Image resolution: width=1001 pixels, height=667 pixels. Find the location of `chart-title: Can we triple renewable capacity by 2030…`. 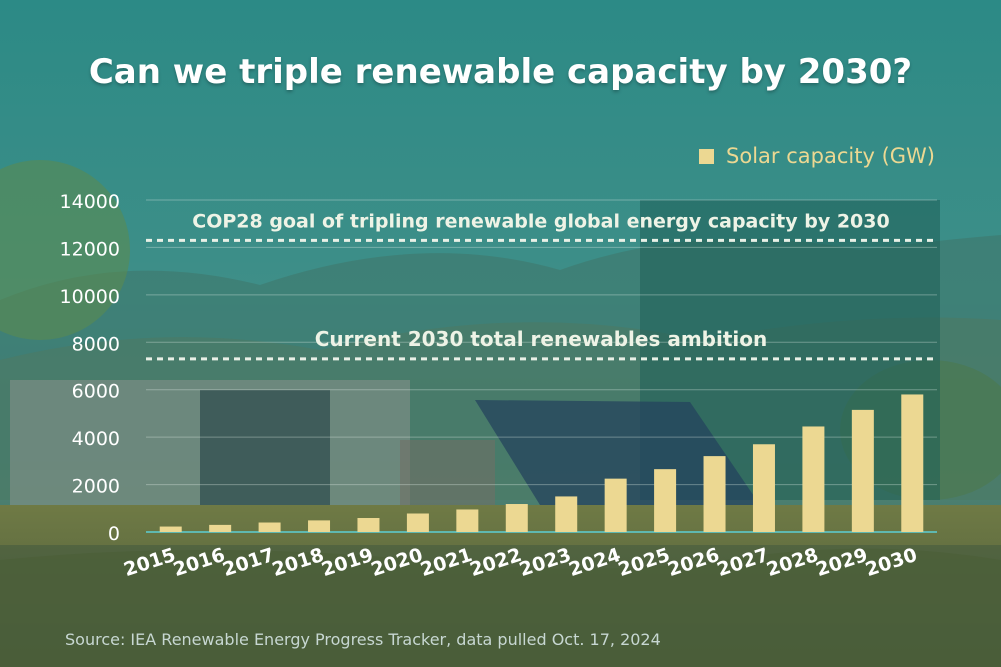

chart-title: Can we triple renewable capacity by 2030… is located at coordinates (500, 72).